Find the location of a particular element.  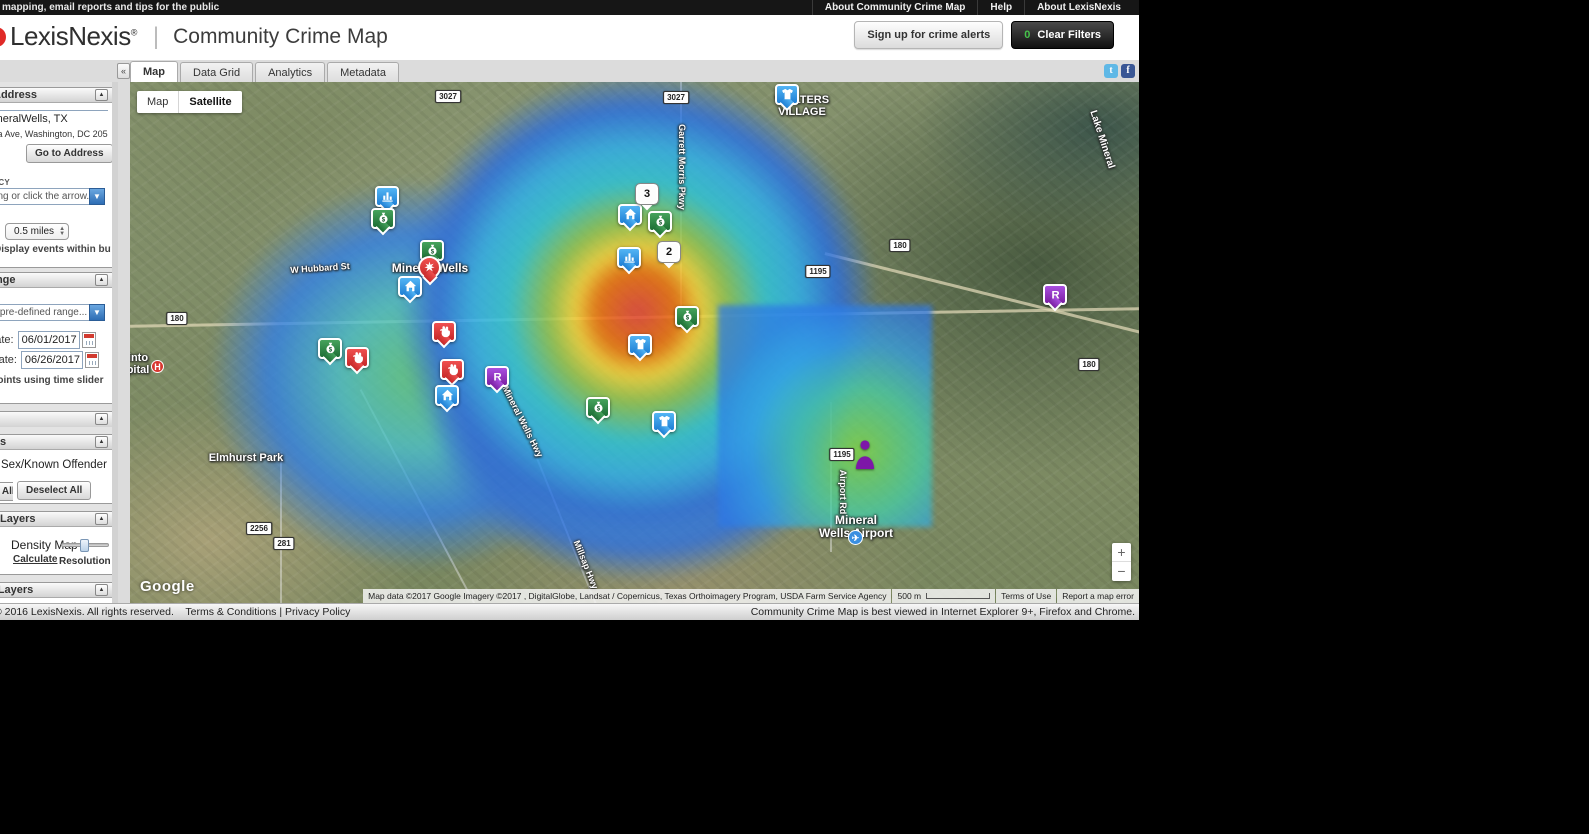

collapse-agency-layers-icon: ▲ is located at coordinates (101, 590).